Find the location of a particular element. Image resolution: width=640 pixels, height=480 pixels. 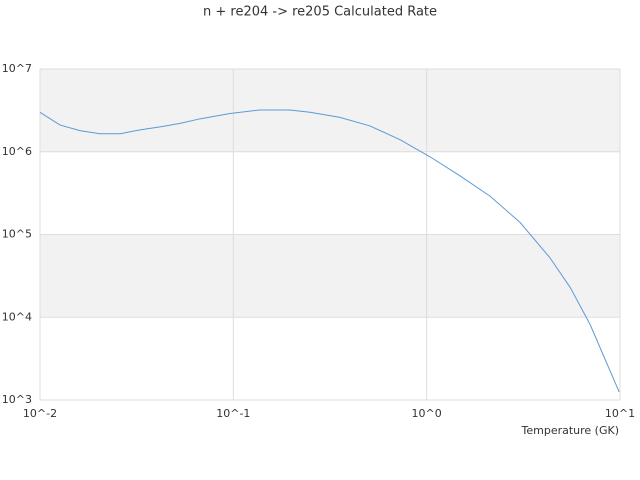

y-tick-label: 10^7 is located at coordinates (17, 68).